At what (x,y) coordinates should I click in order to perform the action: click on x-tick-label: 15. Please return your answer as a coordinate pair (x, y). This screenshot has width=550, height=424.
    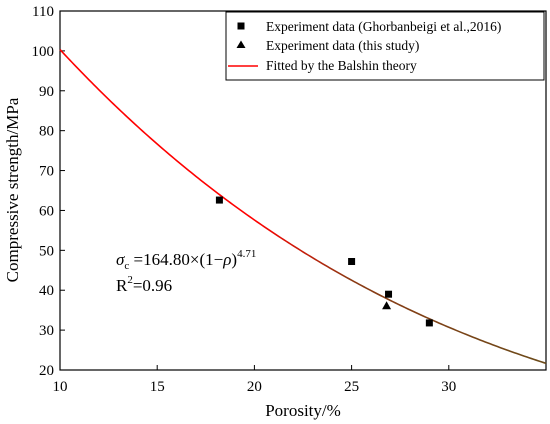
    Looking at the image, I should click on (157, 387).